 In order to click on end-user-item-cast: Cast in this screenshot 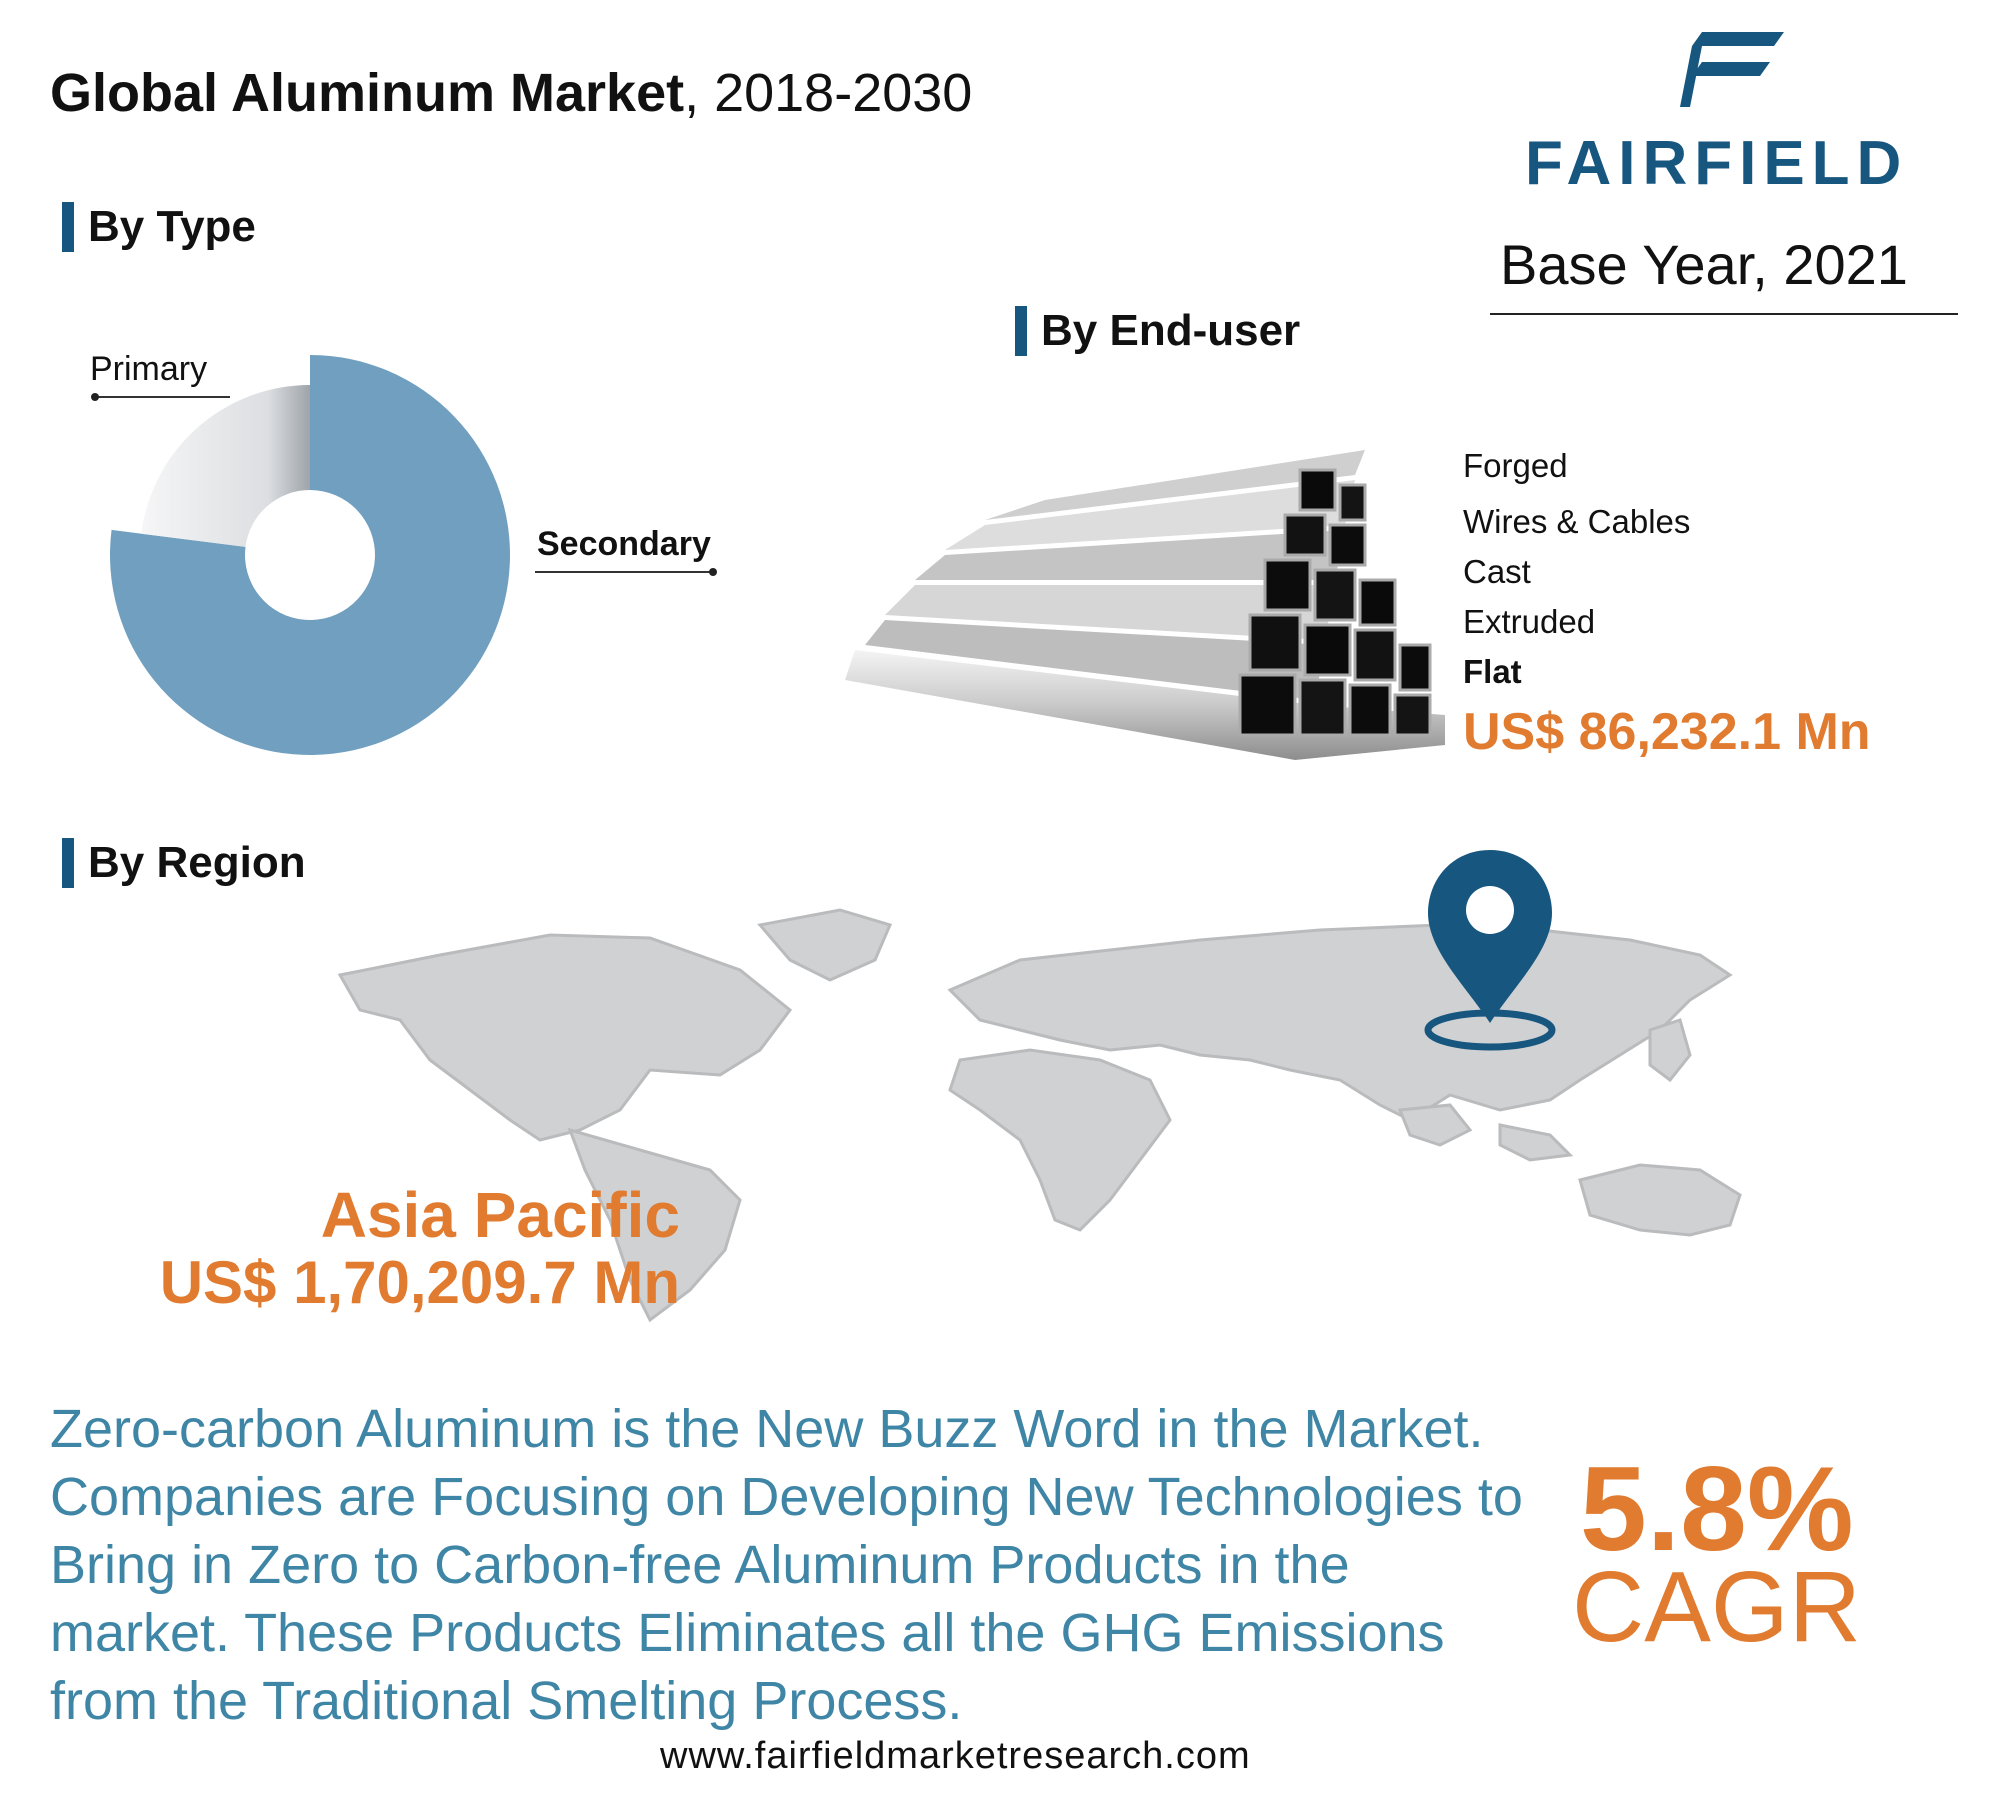, I will do `click(1497, 571)`.